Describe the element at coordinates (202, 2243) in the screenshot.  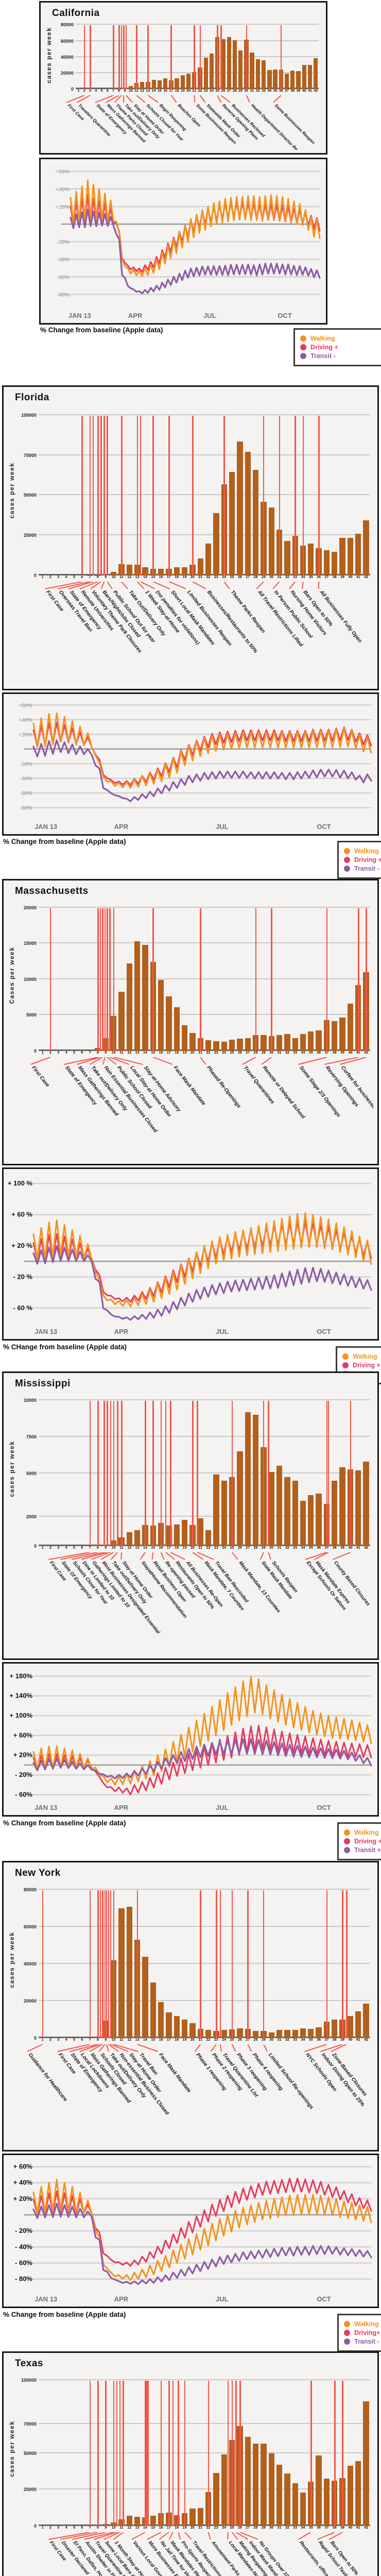
I see `transit-line` at that location.